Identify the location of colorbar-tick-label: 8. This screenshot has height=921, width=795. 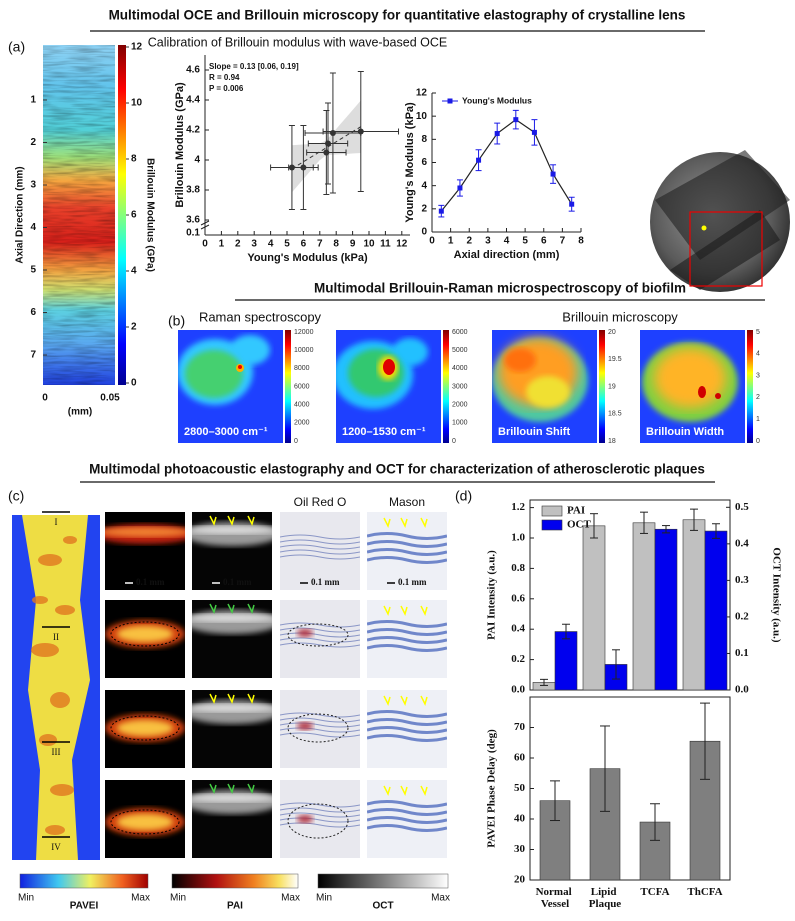
(134, 159).